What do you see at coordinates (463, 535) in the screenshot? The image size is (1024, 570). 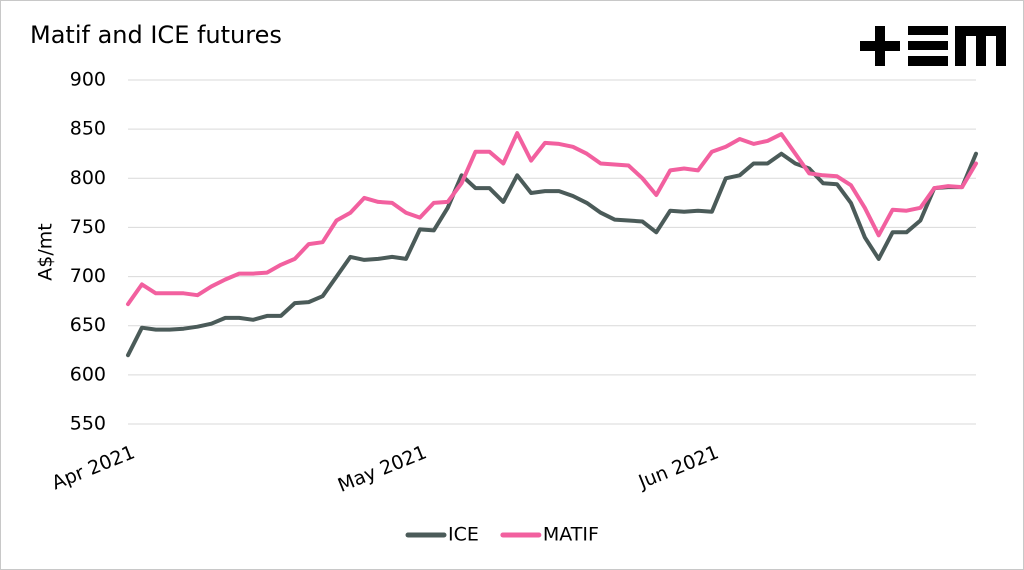 I see `legend-label: ICE` at bounding box center [463, 535].